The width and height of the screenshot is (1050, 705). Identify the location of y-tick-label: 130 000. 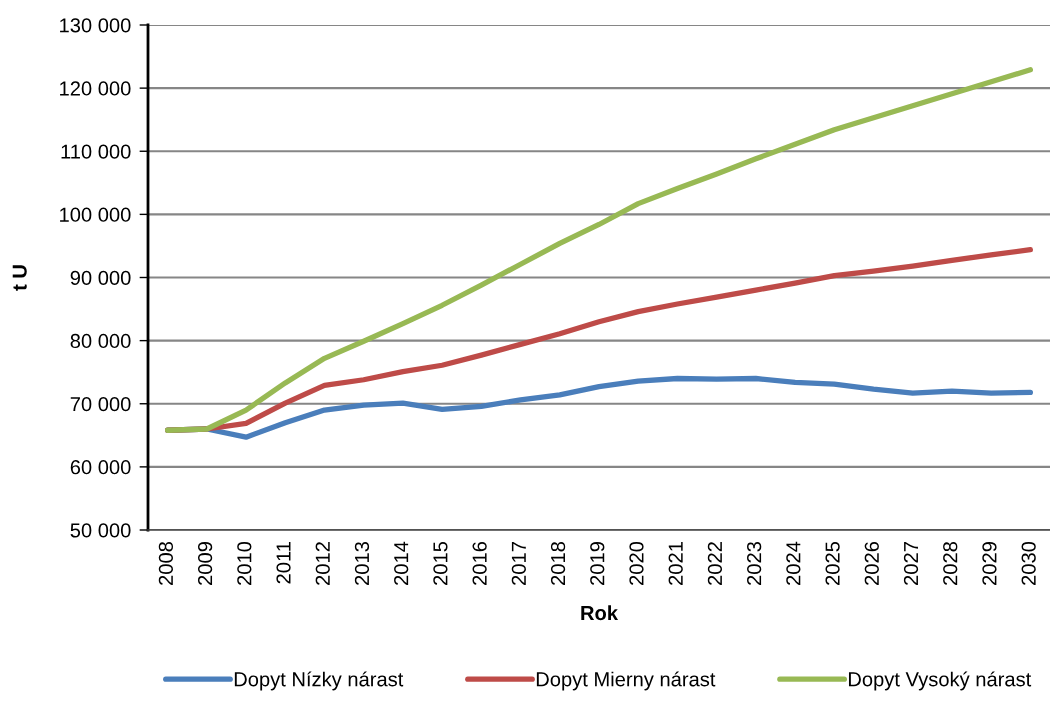
(95, 25).